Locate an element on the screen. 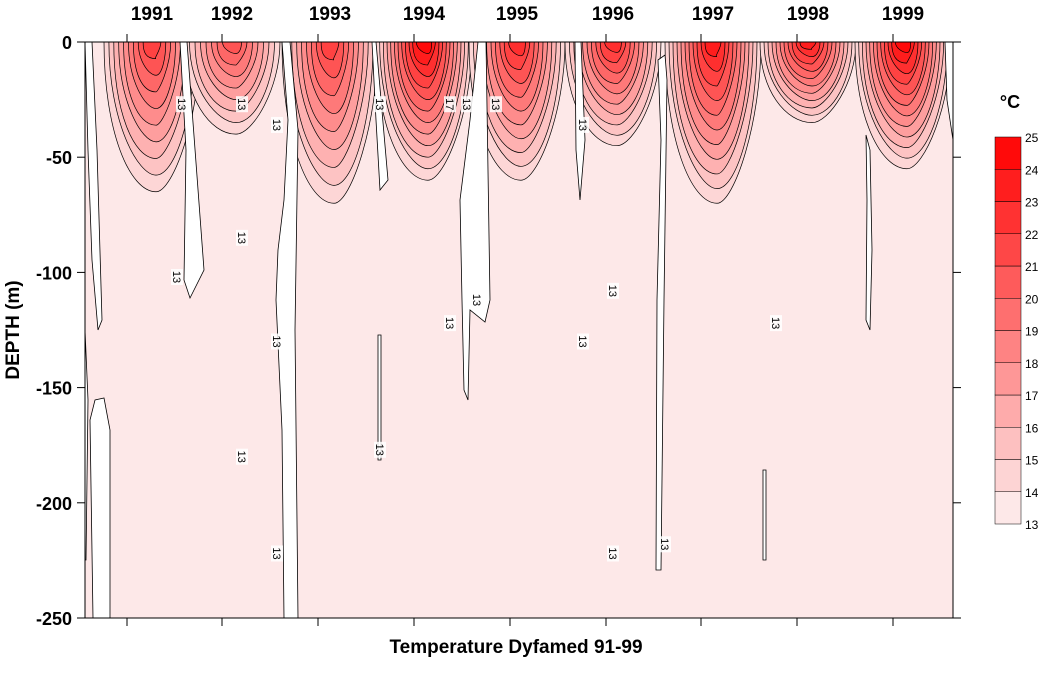 This screenshot has height=680, width=1038. chart-title: Temperature Dyfamed 91-99 is located at coordinates (515, 647).